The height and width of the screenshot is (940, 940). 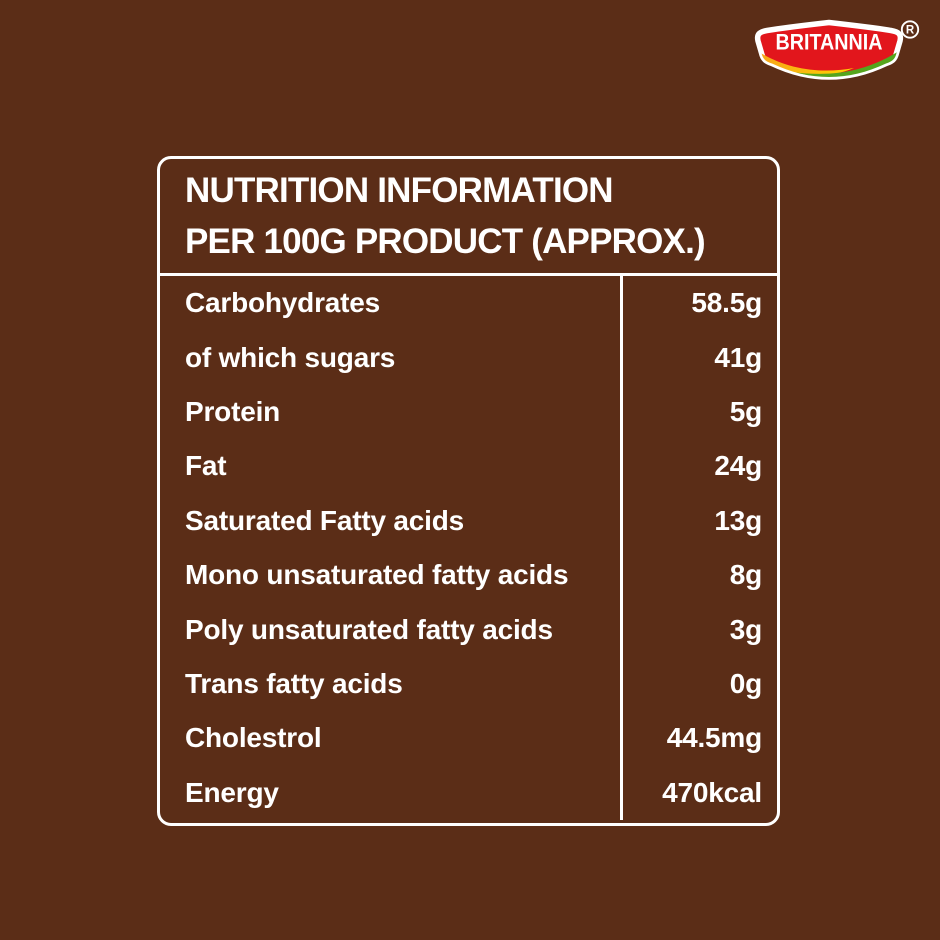 I want to click on nutrient-label: Trans fatty acids, so click(x=294, y=684).